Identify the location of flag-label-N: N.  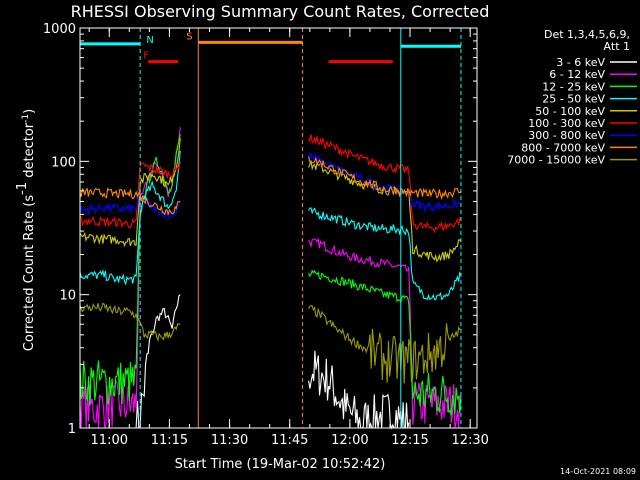
(149, 40).